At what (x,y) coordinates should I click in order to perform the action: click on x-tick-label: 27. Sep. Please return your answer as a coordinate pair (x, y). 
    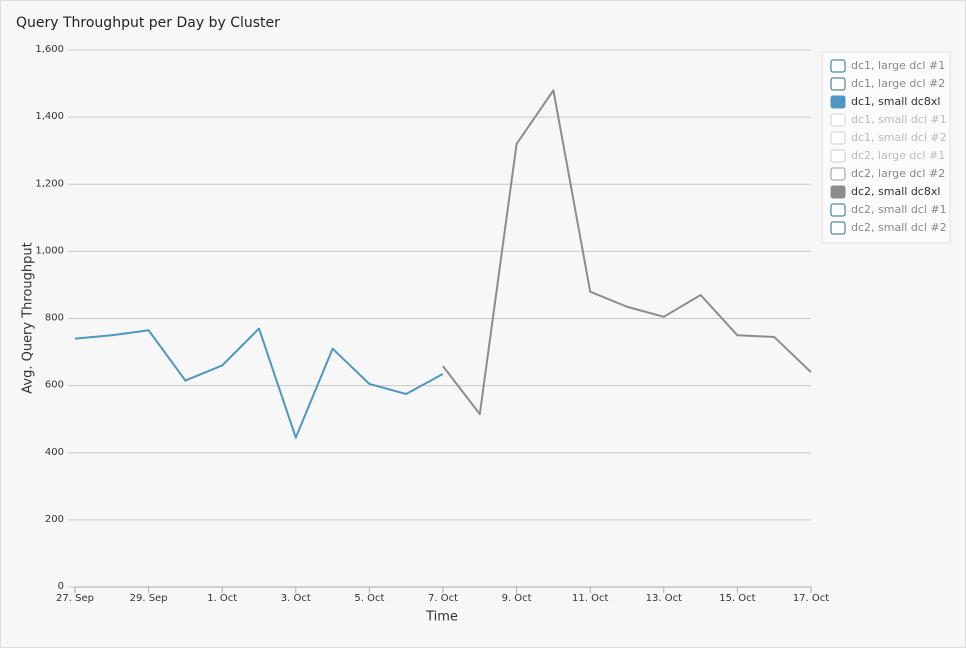
    Looking at the image, I should click on (75, 598).